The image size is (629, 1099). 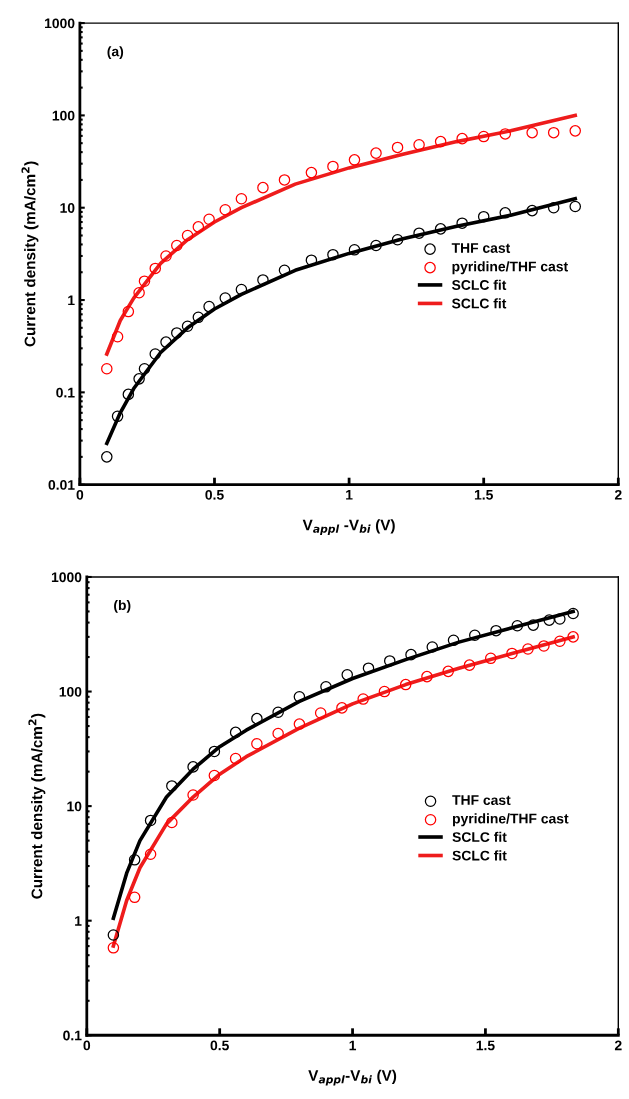 I want to click on annotation: (b), so click(x=122, y=606).